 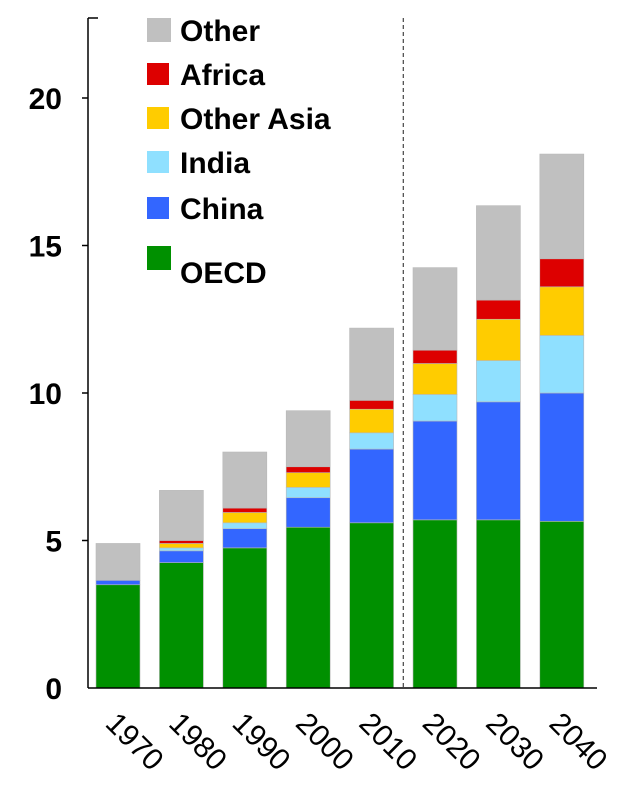 I want to click on bar-segment-china-2030, so click(x=498, y=461).